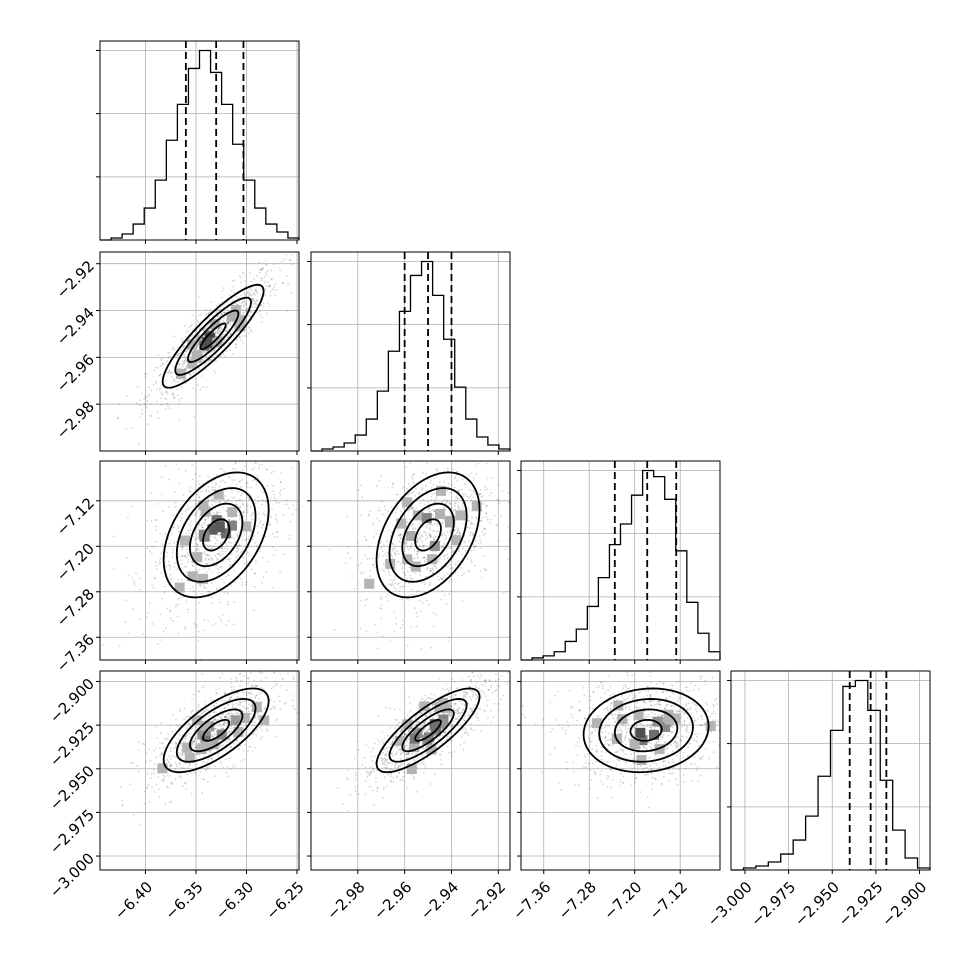 The image size is (970, 970). I want to click on y-tick-label: −7.20, so click(75, 562).